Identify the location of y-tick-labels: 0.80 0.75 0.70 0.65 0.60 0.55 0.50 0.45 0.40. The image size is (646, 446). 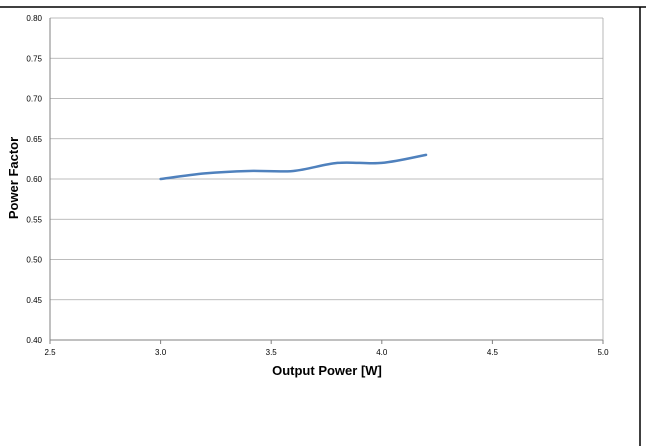
(34, 179).